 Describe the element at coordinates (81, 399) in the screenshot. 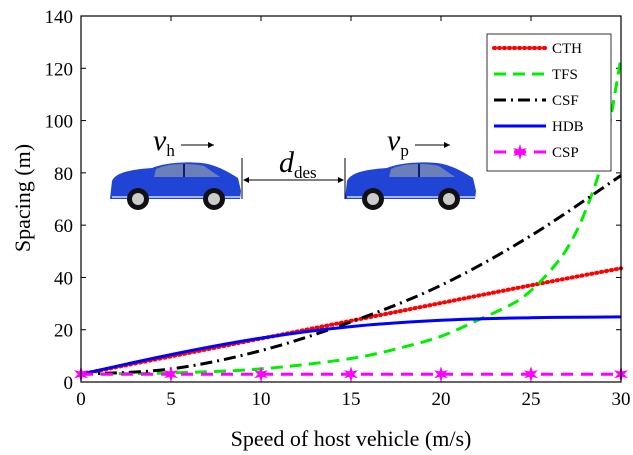

I see `x-tick-label: 0` at that location.